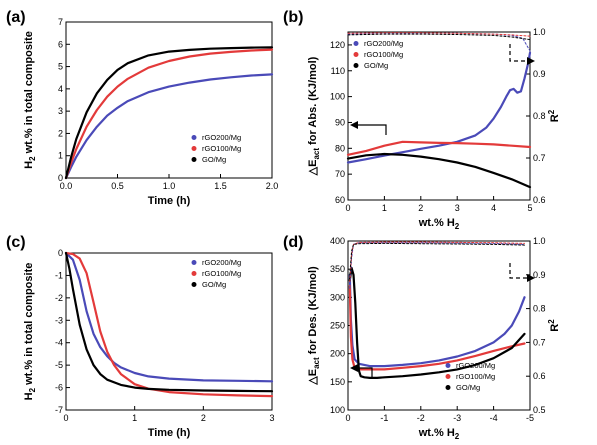 Image resolution: width=597 pixels, height=445 pixels. What do you see at coordinates (494, 418) in the screenshot?
I see `x-tick-label: -4` at bounding box center [494, 418].